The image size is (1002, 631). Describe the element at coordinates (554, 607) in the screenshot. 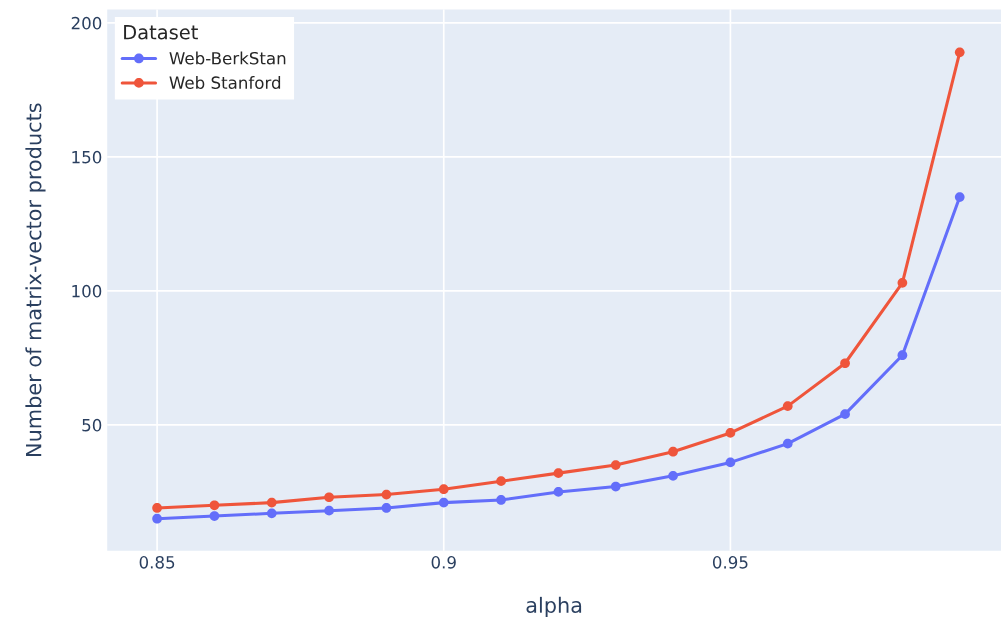

I see `x-axis-title: alpha` at that location.